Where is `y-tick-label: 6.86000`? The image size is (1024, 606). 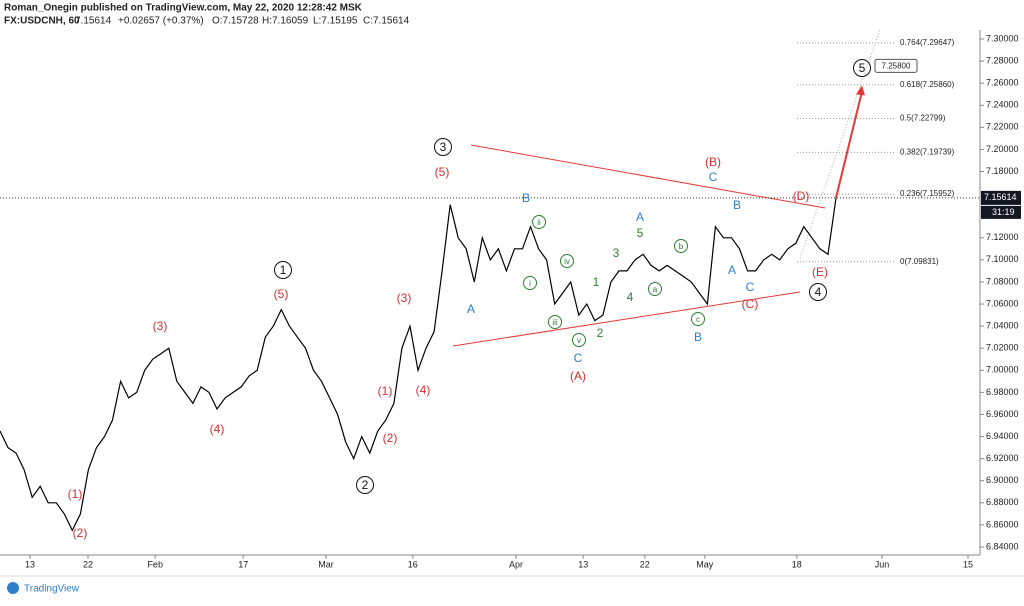 y-tick-label: 6.86000 is located at coordinates (1002, 524).